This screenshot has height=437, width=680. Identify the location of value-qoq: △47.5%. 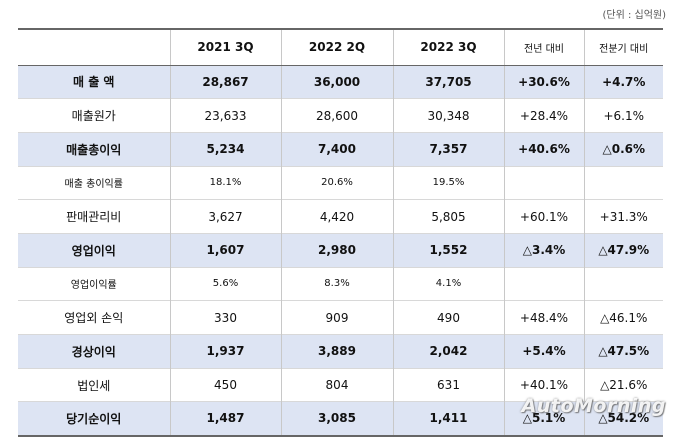
(623, 351).